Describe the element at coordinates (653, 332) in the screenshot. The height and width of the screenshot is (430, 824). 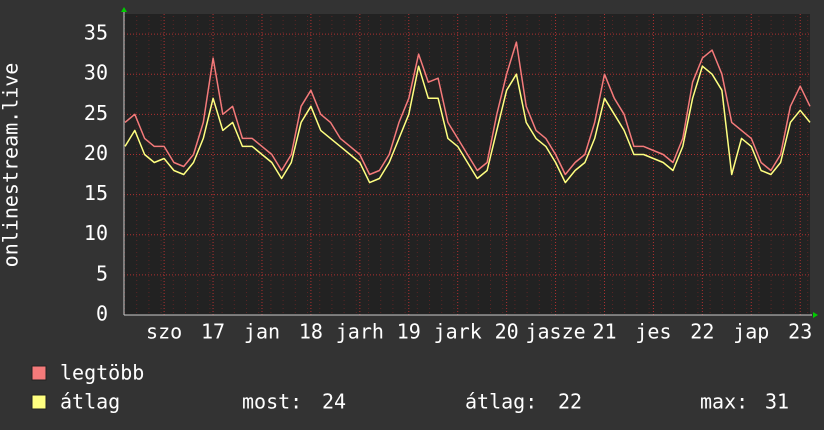
I see `x-tick-label: jes` at that location.